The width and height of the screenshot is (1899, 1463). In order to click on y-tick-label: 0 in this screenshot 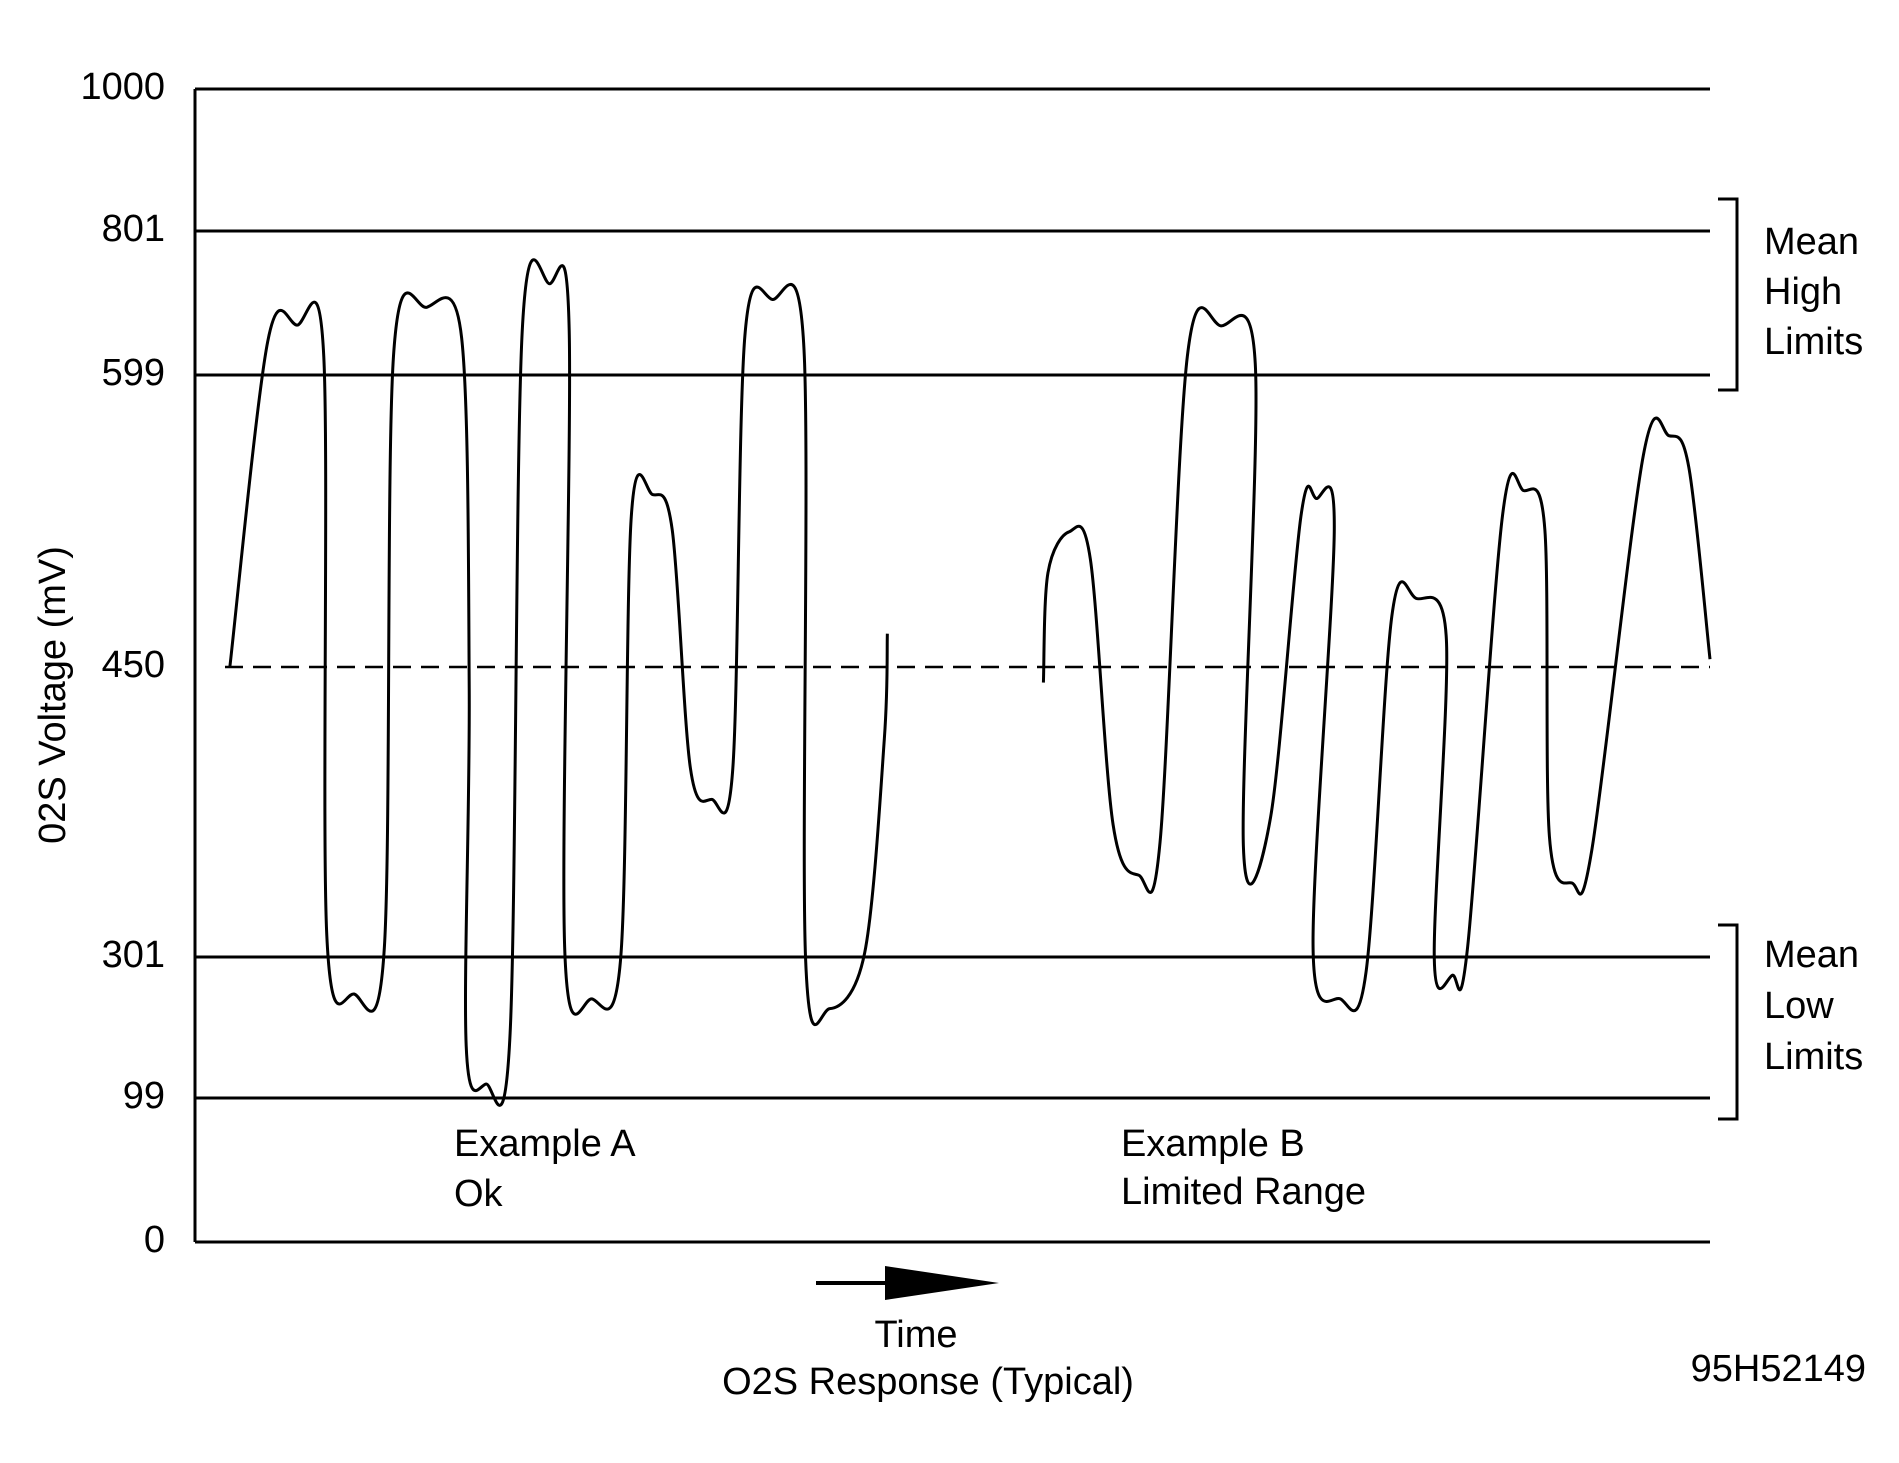, I will do `click(154, 1240)`.